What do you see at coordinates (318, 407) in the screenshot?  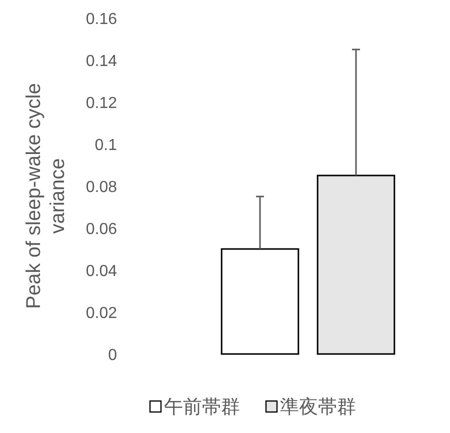 I see `legend-label: 準夜帯群` at bounding box center [318, 407].